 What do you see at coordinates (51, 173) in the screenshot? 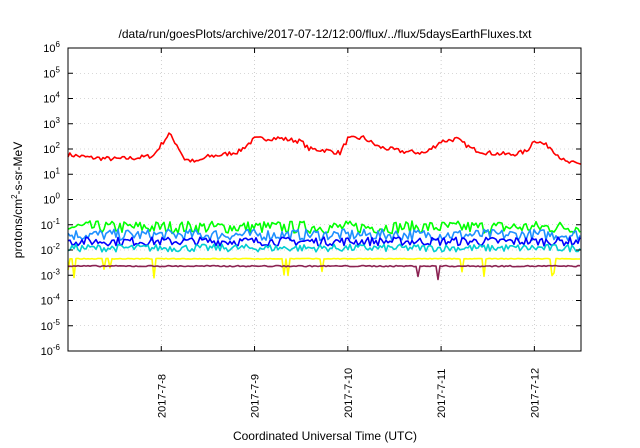
I see `y-tick-label: 10¹` at bounding box center [51, 173].